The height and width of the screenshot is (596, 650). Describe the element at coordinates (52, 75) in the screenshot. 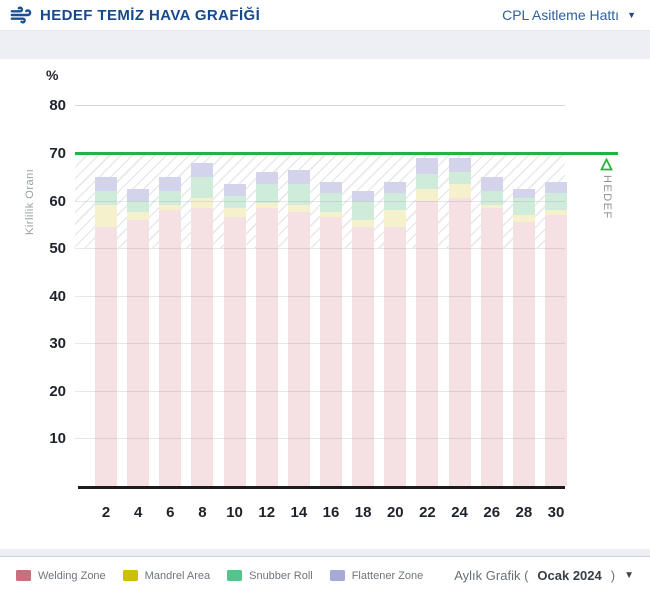

I see `y-axis-unit: %` at that location.